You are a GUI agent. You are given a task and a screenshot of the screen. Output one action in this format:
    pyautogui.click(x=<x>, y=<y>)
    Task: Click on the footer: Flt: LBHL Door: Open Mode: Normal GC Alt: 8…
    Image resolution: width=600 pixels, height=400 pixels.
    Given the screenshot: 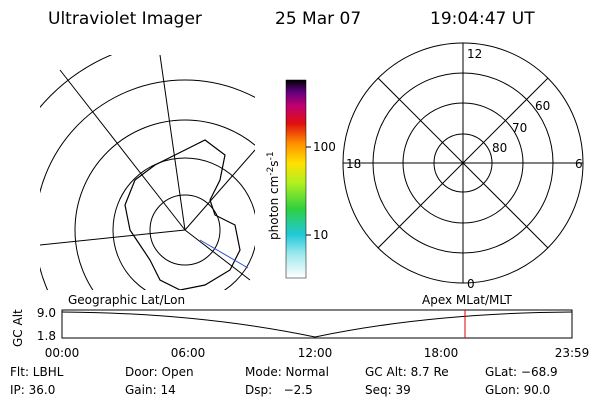 What is the action you would take?
    pyautogui.click(x=284, y=381)
    